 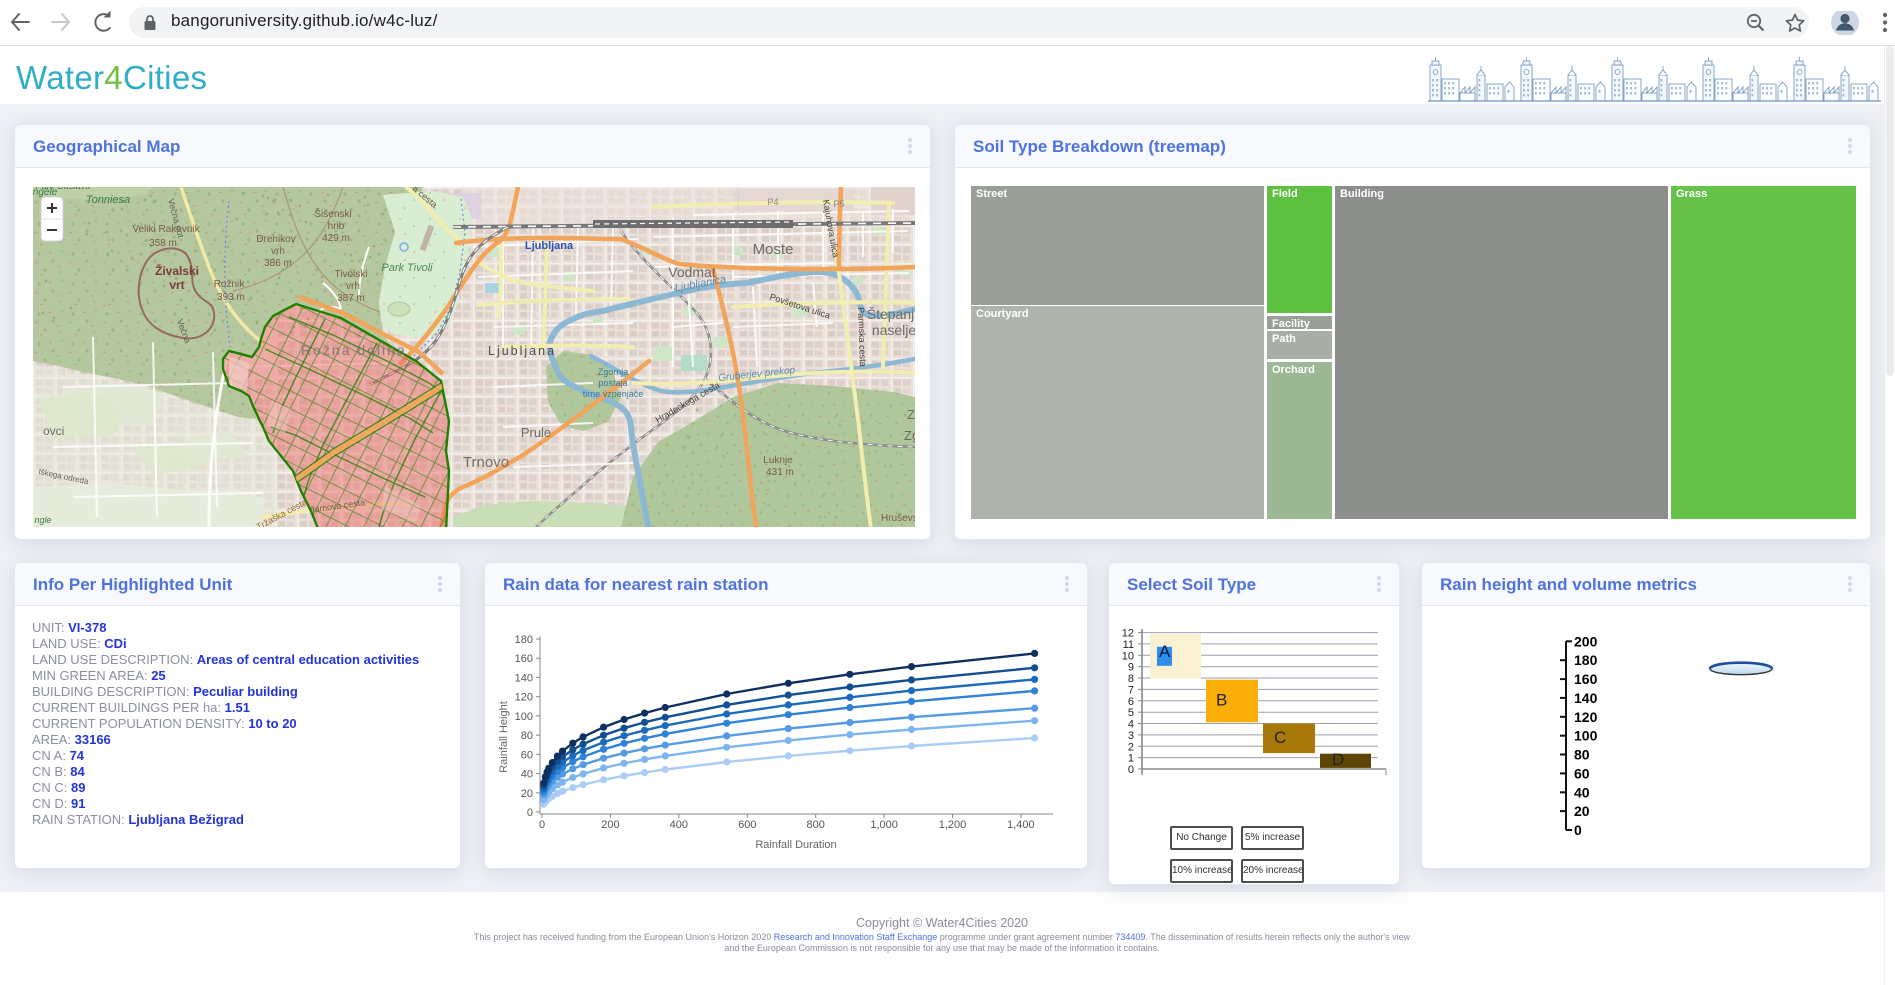 What do you see at coordinates (336, 238) in the screenshot?
I see `svg-text: 429 m` at bounding box center [336, 238].